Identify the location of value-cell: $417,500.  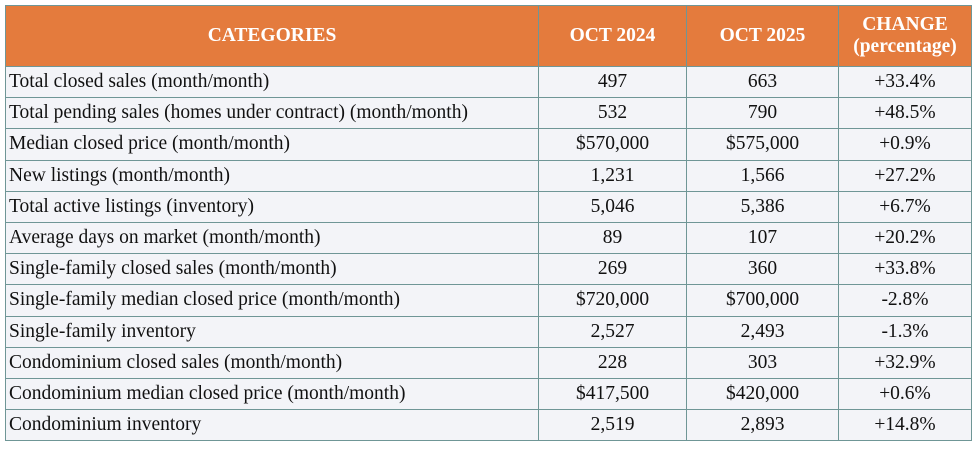
(612, 394).